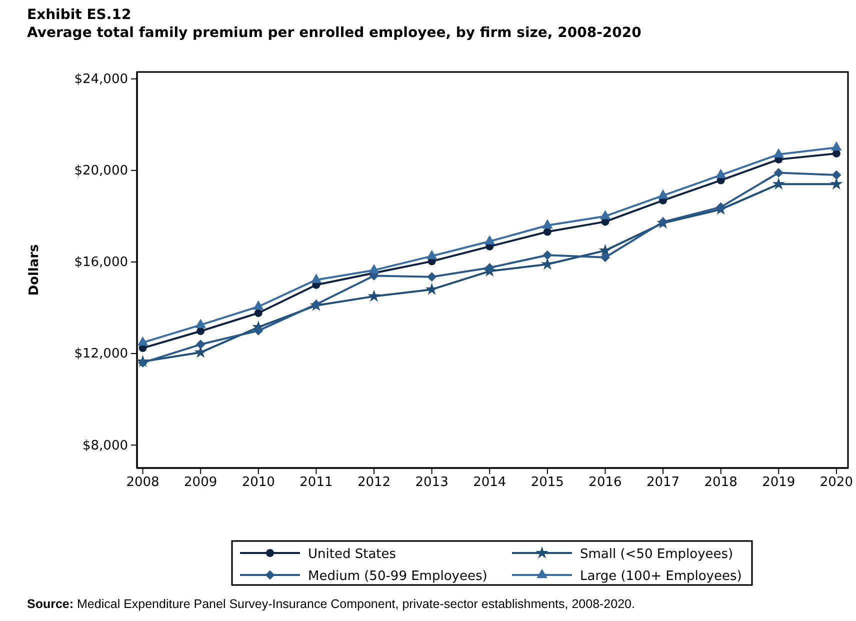 Image resolution: width=856 pixels, height=621 pixels. What do you see at coordinates (836, 482) in the screenshot?
I see `x-tick-label: 2020` at bounding box center [836, 482].